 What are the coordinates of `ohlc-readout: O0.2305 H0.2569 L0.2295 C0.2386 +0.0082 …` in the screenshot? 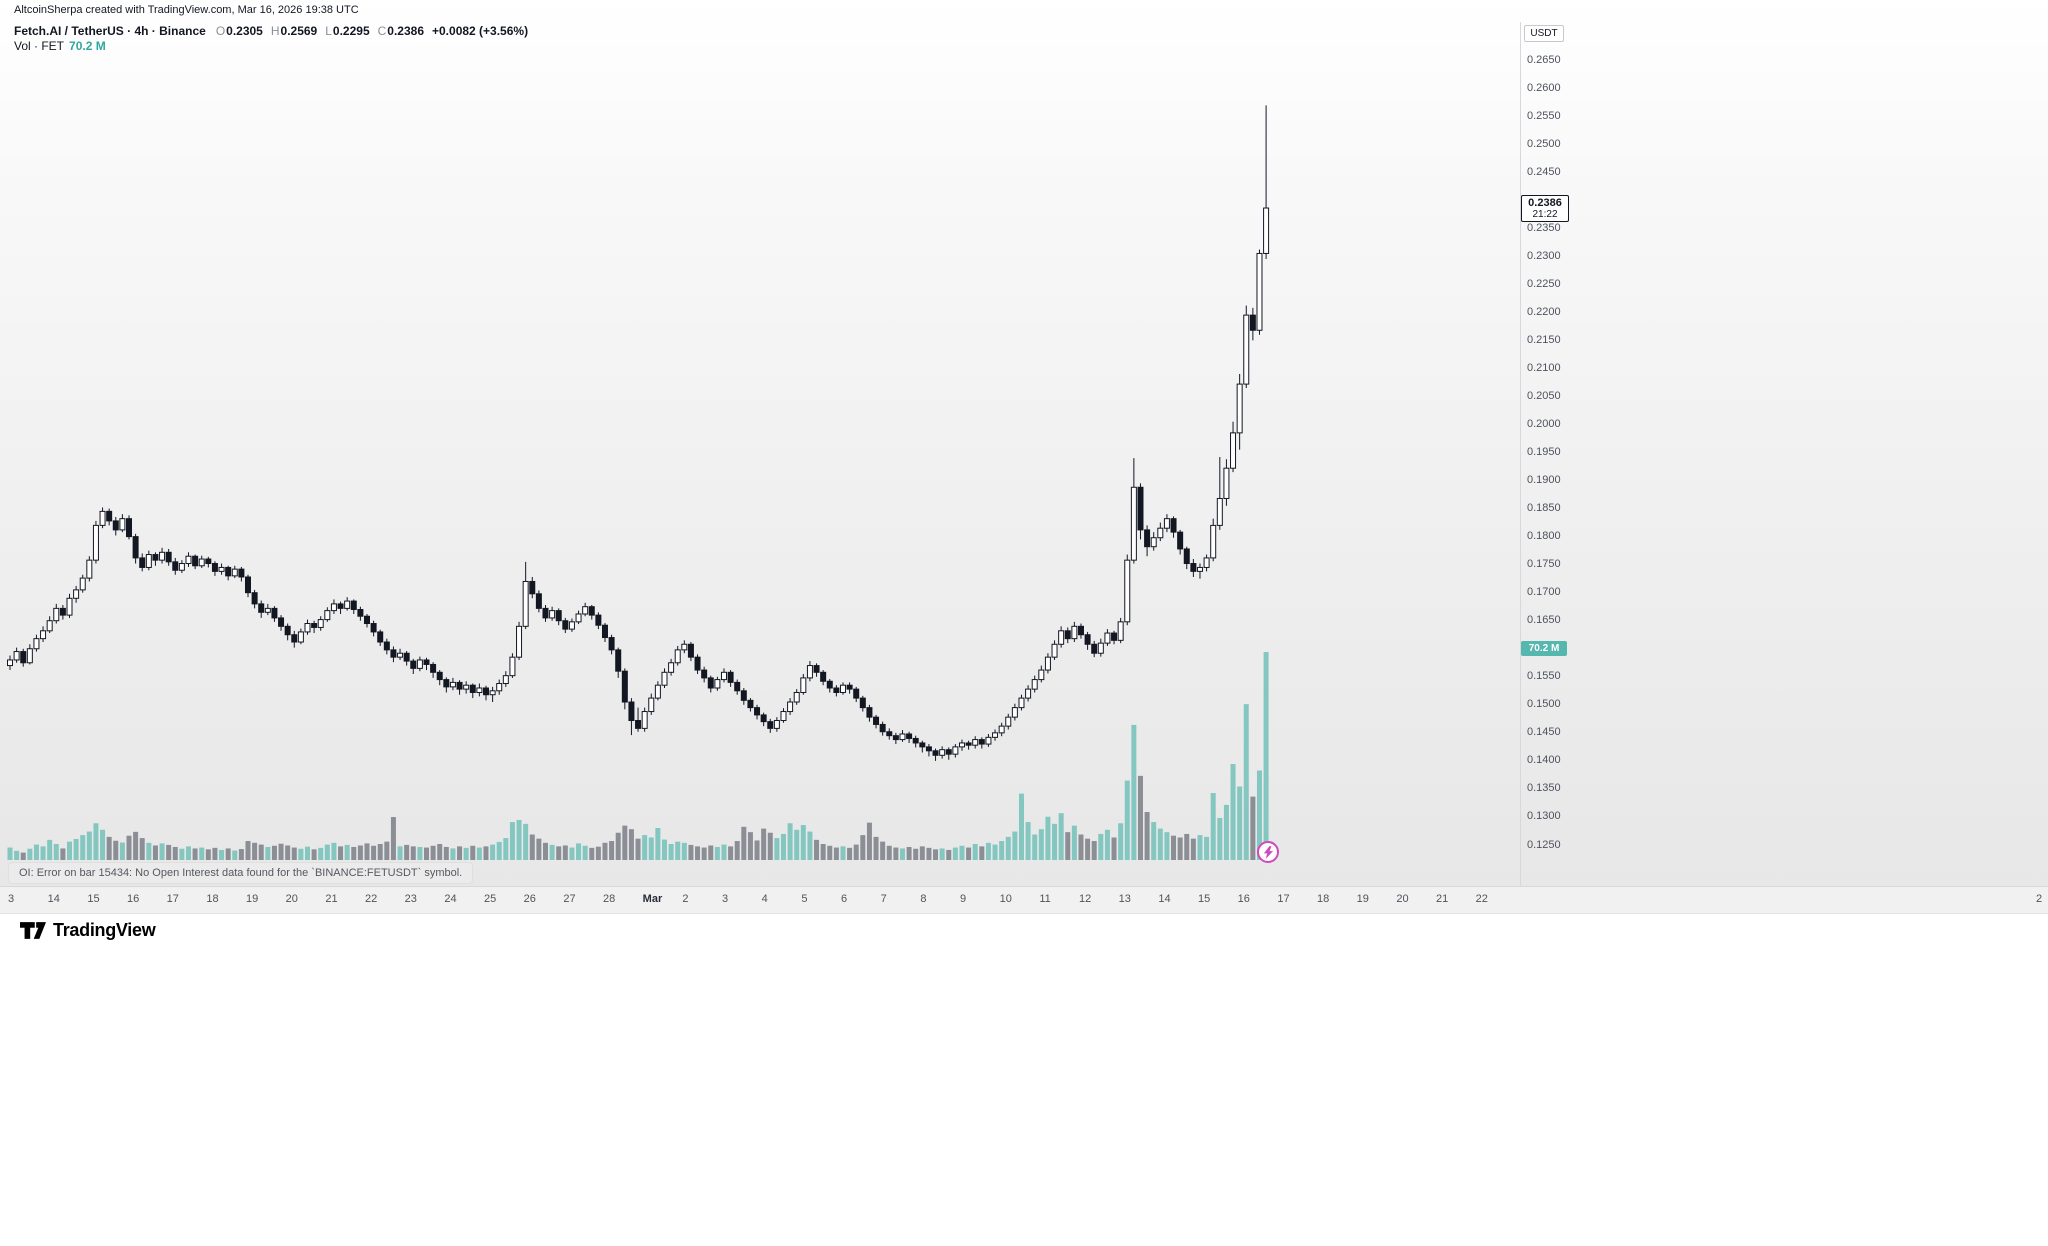 It's located at (372, 31).